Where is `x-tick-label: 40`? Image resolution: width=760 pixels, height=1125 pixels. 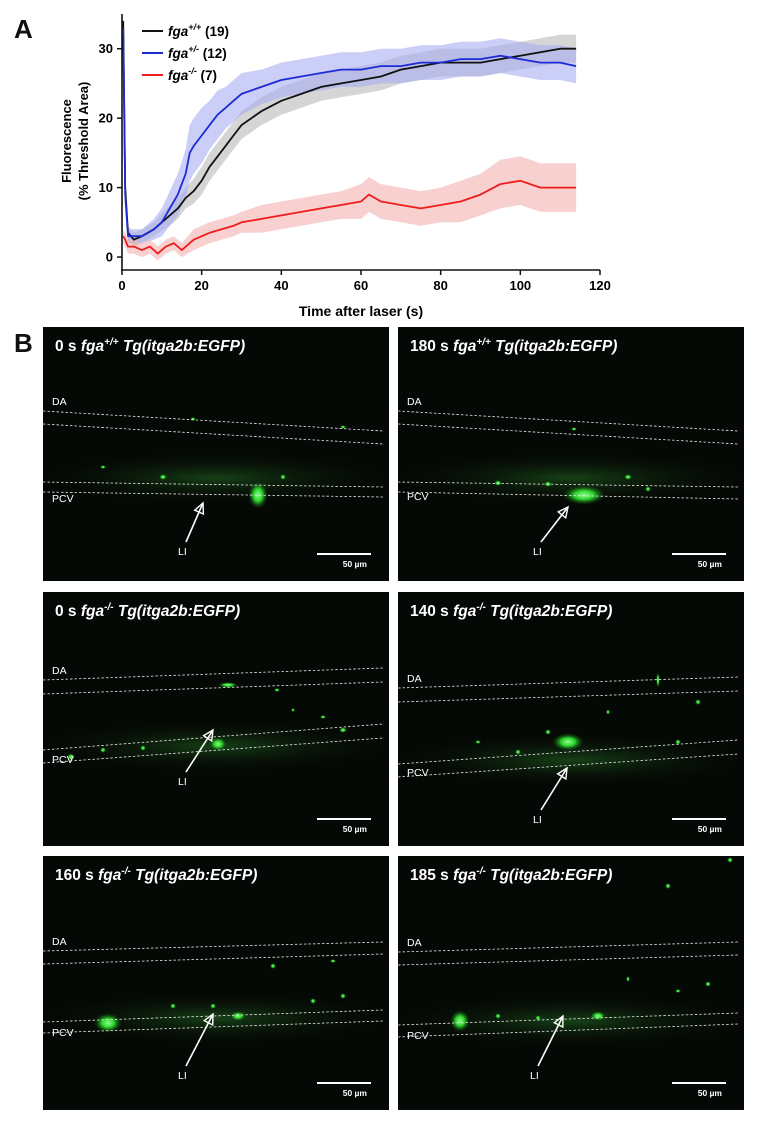 x-tick-label: 40 is located at coordinates (281, 285).